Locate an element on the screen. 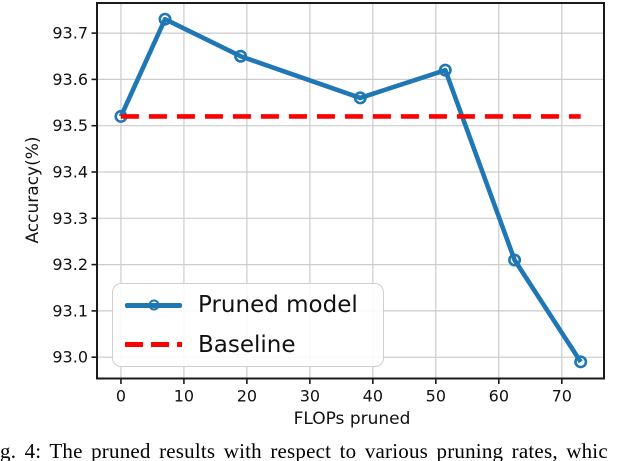 The image size is (640, 461). legend-label-pruned-model: Pruned model is located at coordinates (278, 305).